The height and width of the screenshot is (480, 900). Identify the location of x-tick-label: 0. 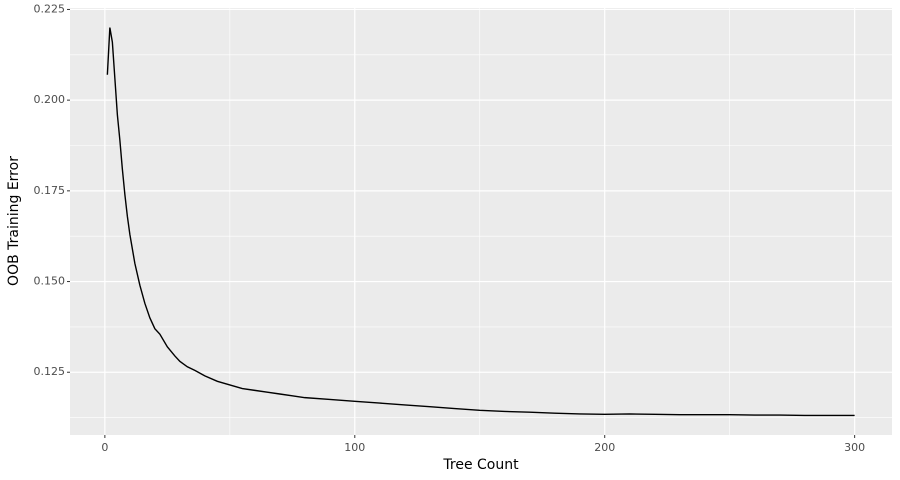
(104, 447).